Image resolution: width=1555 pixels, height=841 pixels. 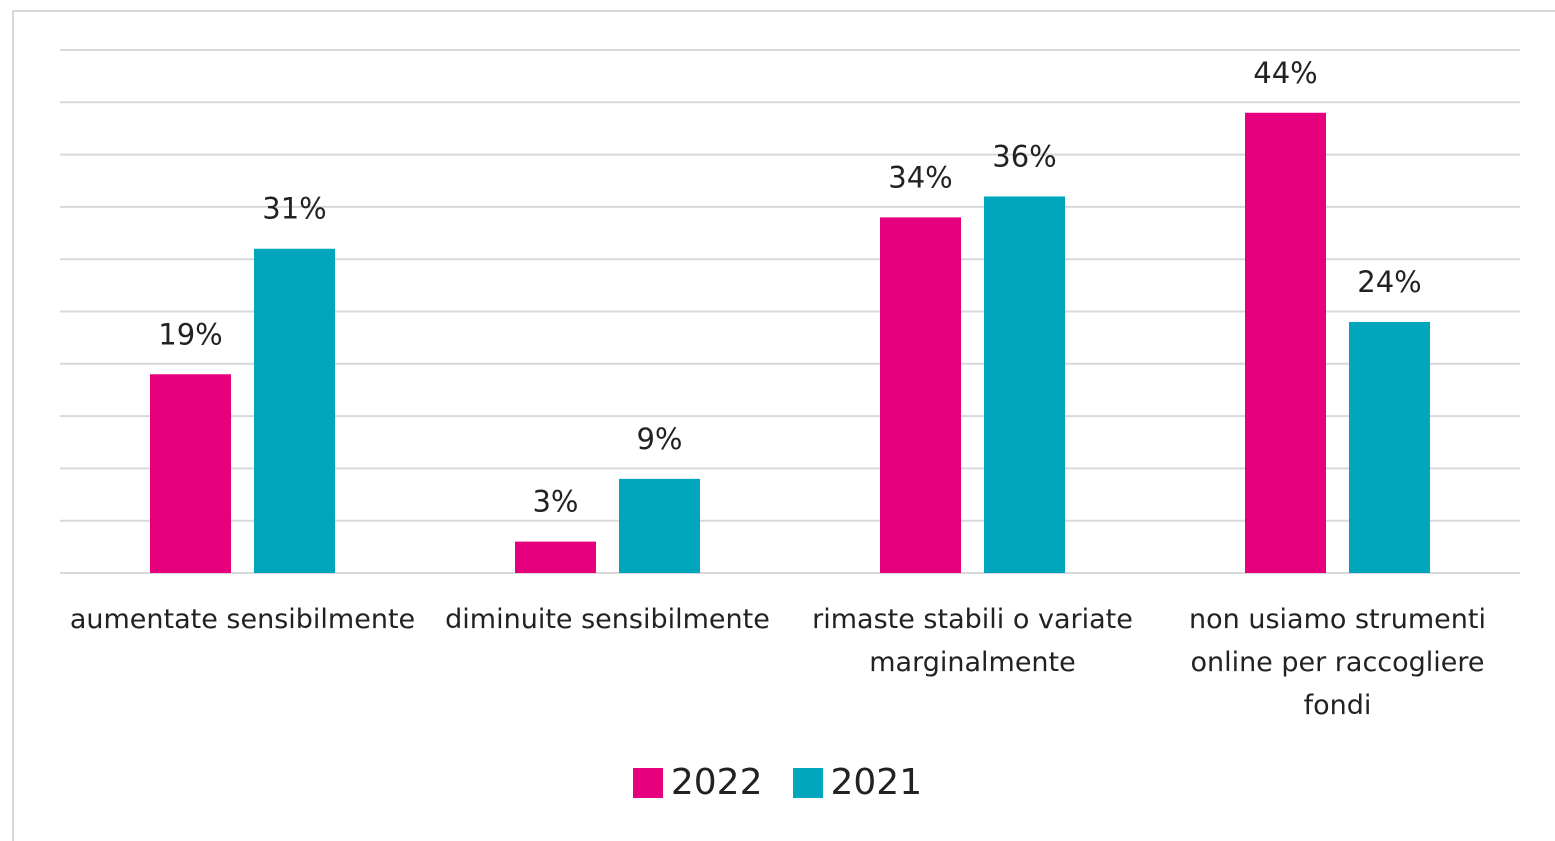 I want to click on x-tick-label: rimaste stabili o variate marginalmente, so click(x=972, y=641).